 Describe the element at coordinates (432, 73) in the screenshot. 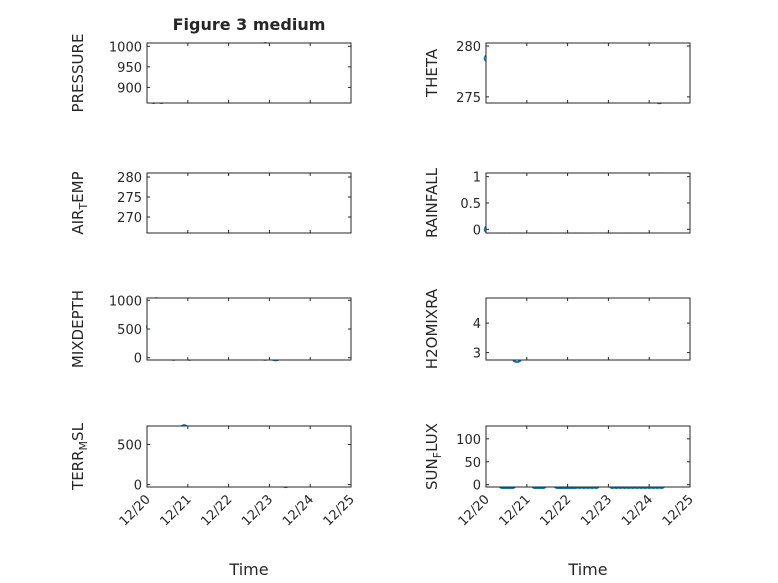

I see `y-axis-label: THETA` at that location.